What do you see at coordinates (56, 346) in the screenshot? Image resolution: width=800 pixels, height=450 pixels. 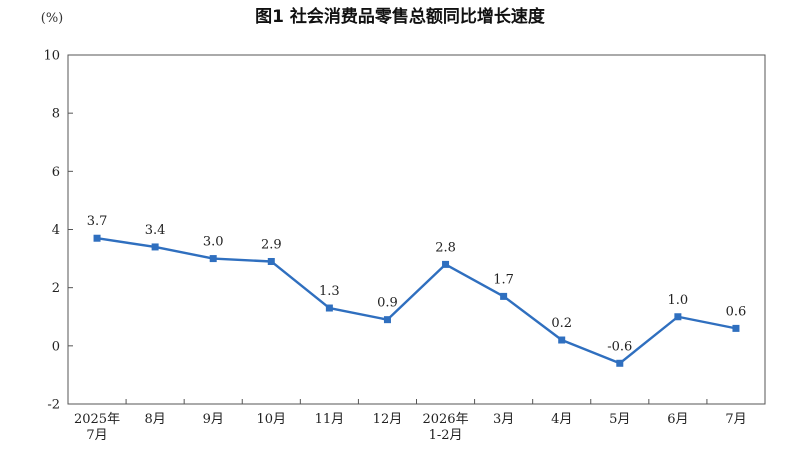 I see `y-tick-label: 0` at bounding box center [56, 346].